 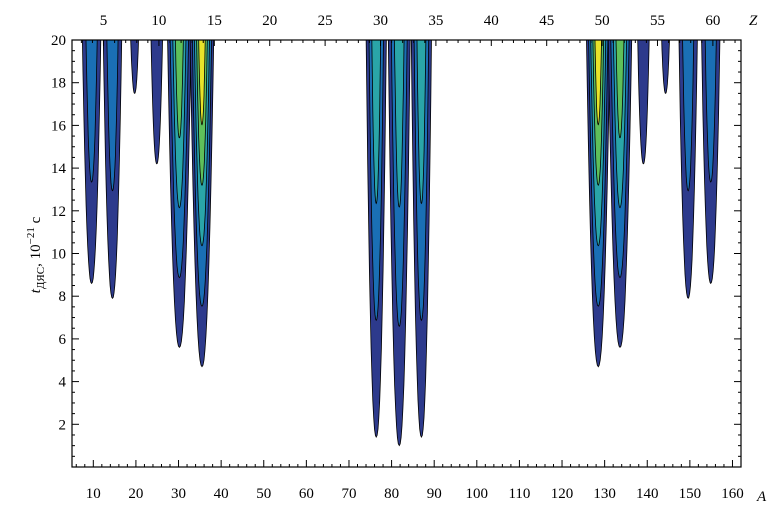 I want to click on z-tick-label: 60, so click(x=712, y=21).